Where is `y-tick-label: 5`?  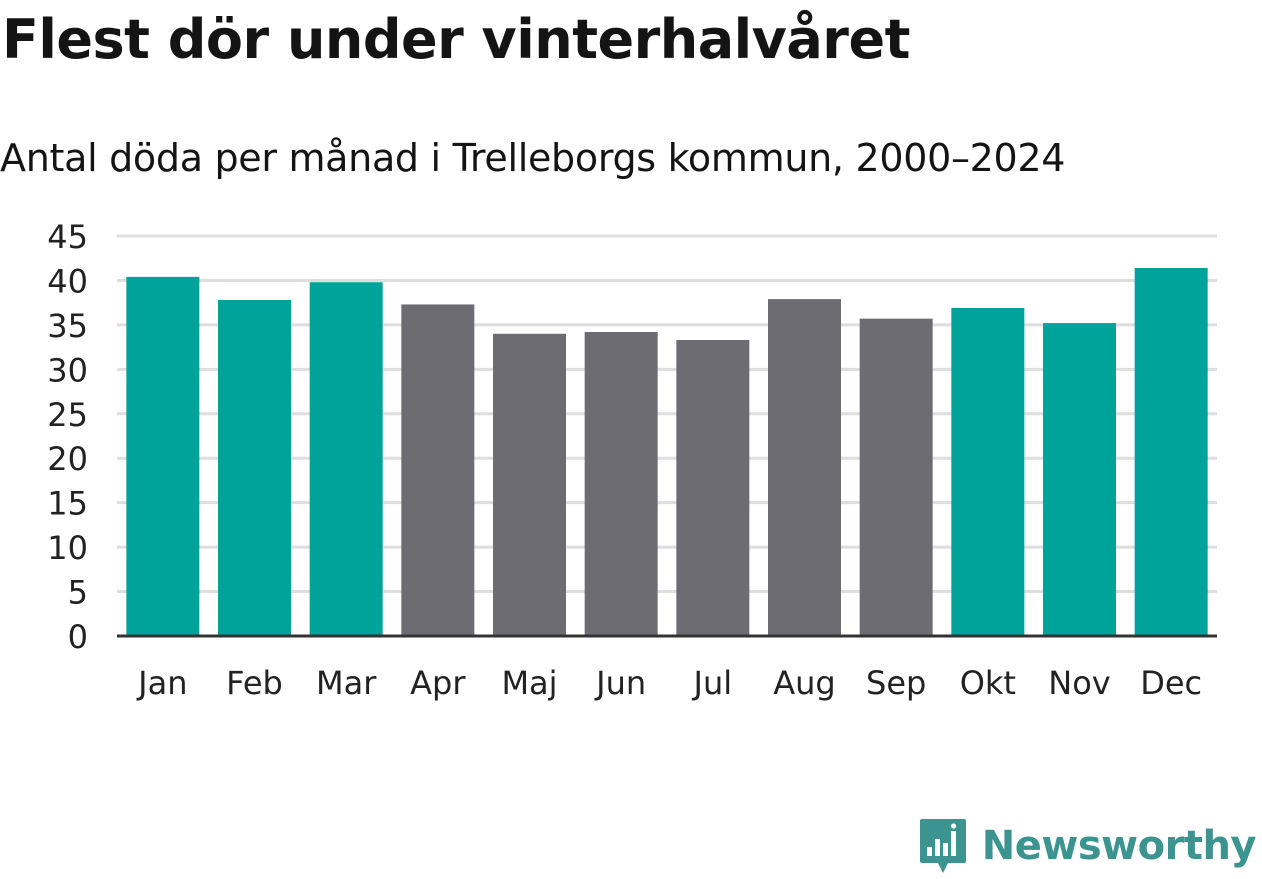 y-tick-label: 5 is located at coordinates (78, 593).